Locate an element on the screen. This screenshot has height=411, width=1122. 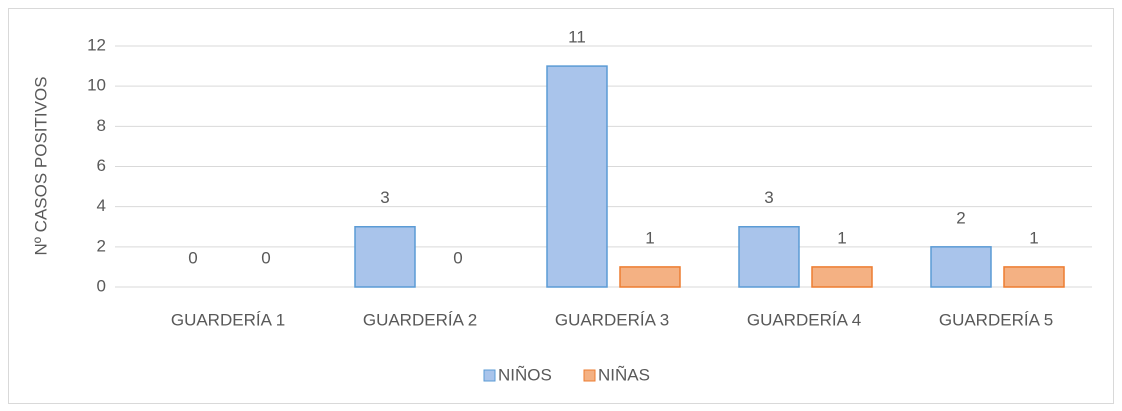
y-tick-label: 6 is located at coordinates (101, 165).